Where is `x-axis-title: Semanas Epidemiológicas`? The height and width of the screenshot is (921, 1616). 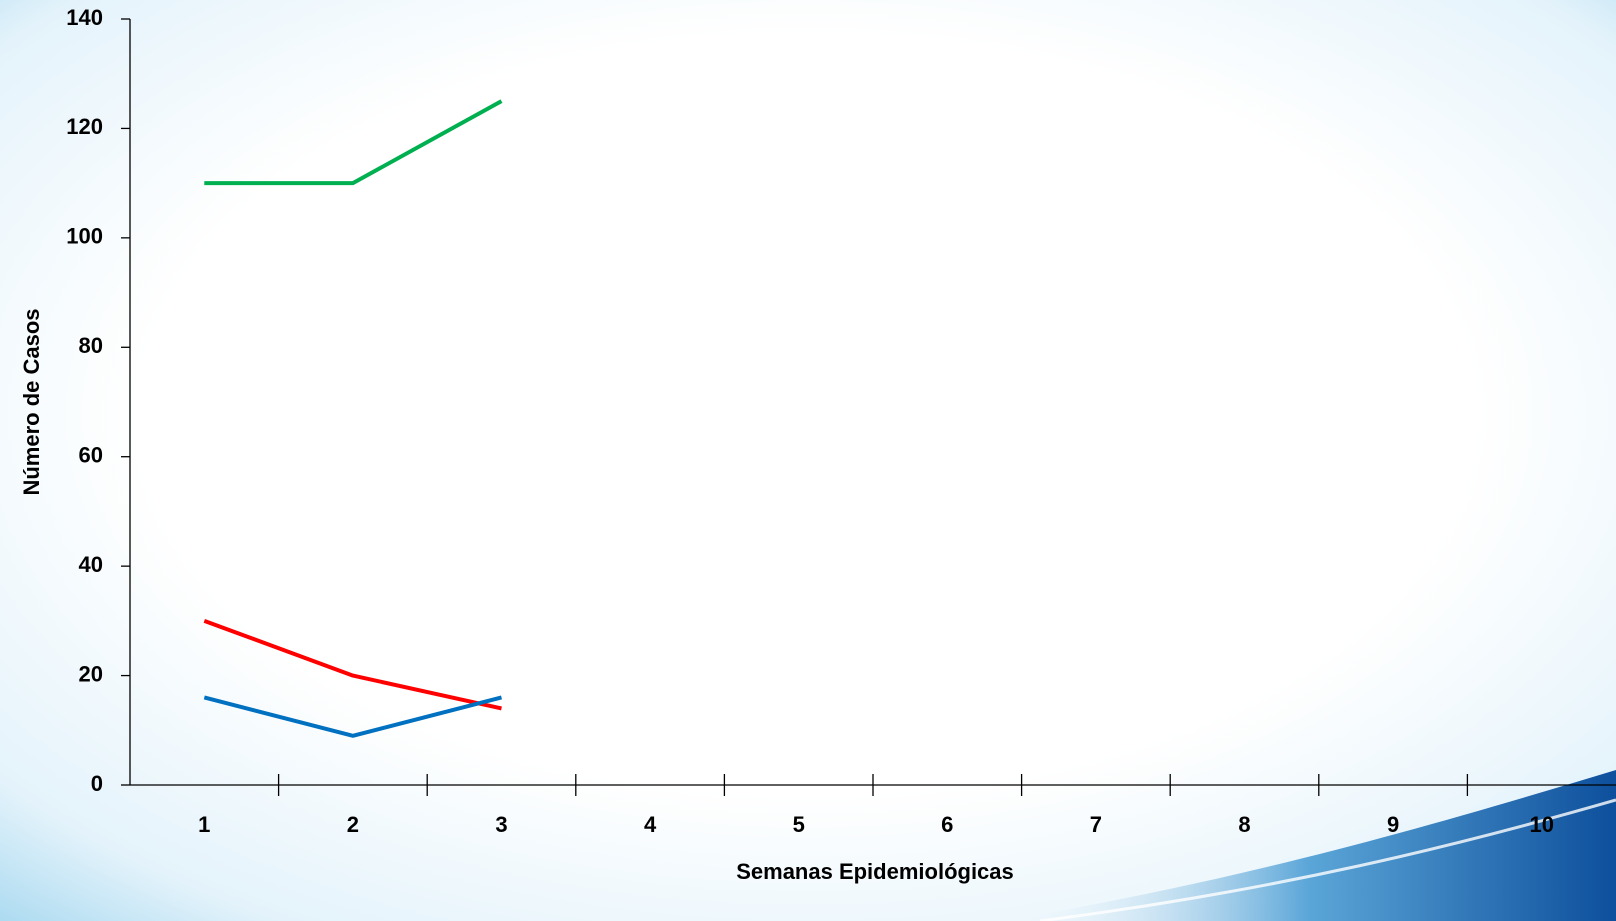
x-axis-title: Semanas Epidemiológicas is located at coordinates (875, 871).